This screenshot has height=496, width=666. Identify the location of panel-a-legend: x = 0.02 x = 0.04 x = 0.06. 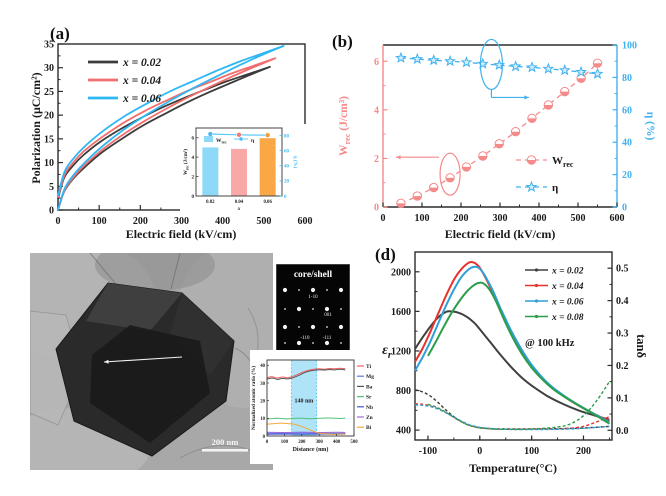
(124, 81).